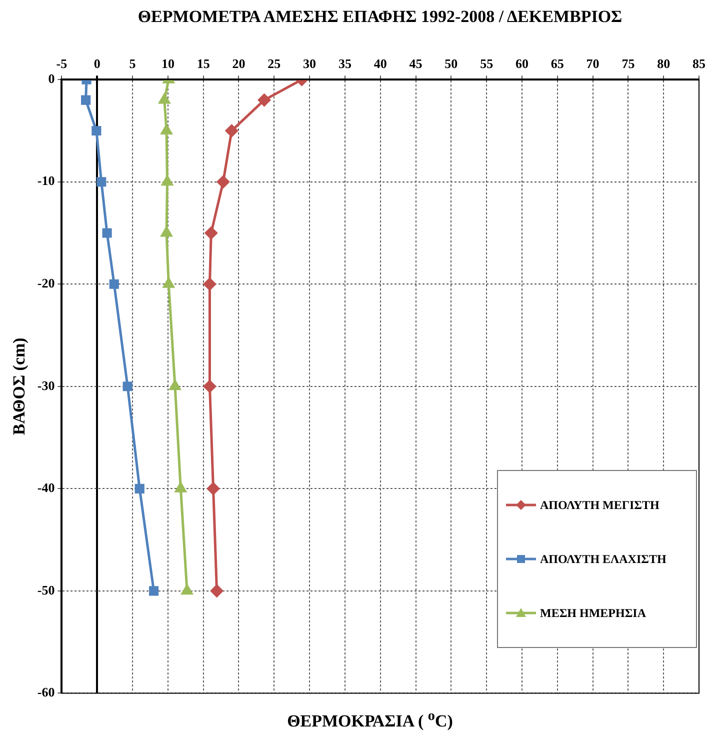  What do you see at coordinates (345, 64) in the screenshot?
I see `x-tick-label: 35` at bounding box center [345, 64].